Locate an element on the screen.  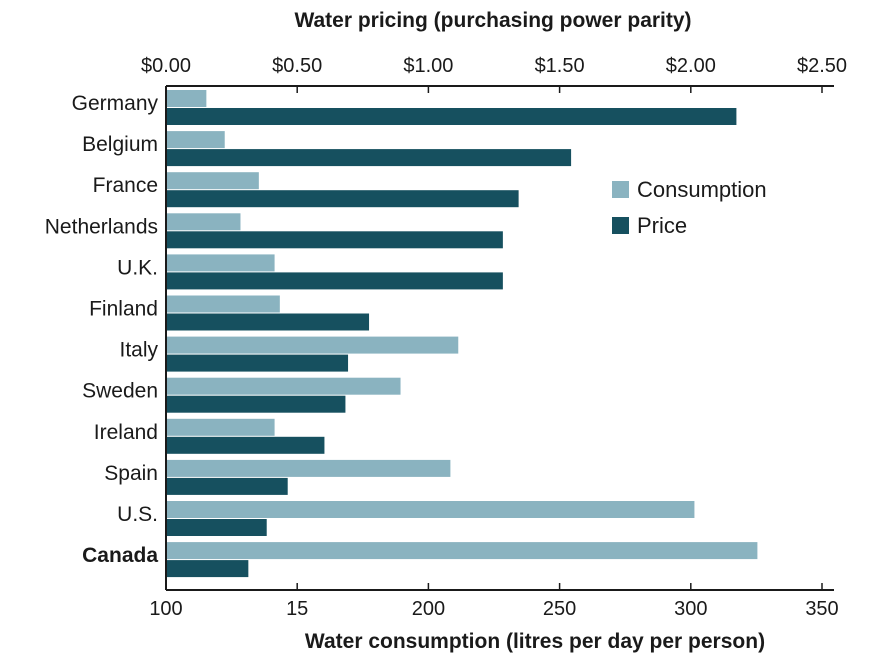
bottom-tick-label: 350 is located at coordinates (821, 609).